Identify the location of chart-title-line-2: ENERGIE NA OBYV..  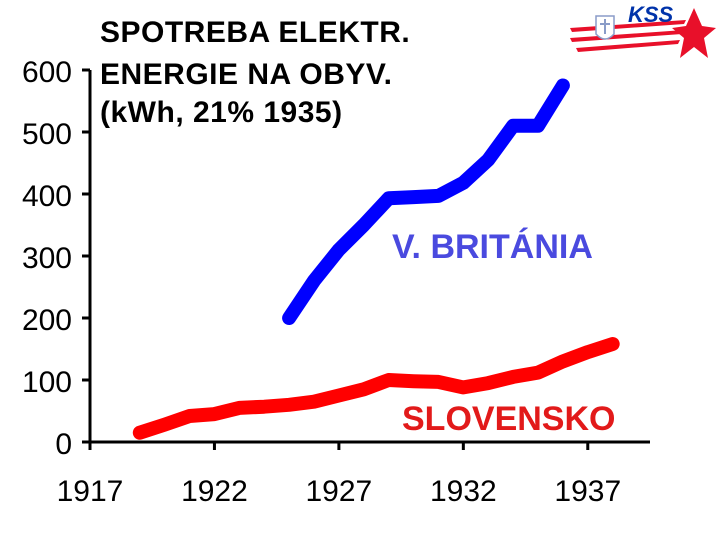
(246, 74).